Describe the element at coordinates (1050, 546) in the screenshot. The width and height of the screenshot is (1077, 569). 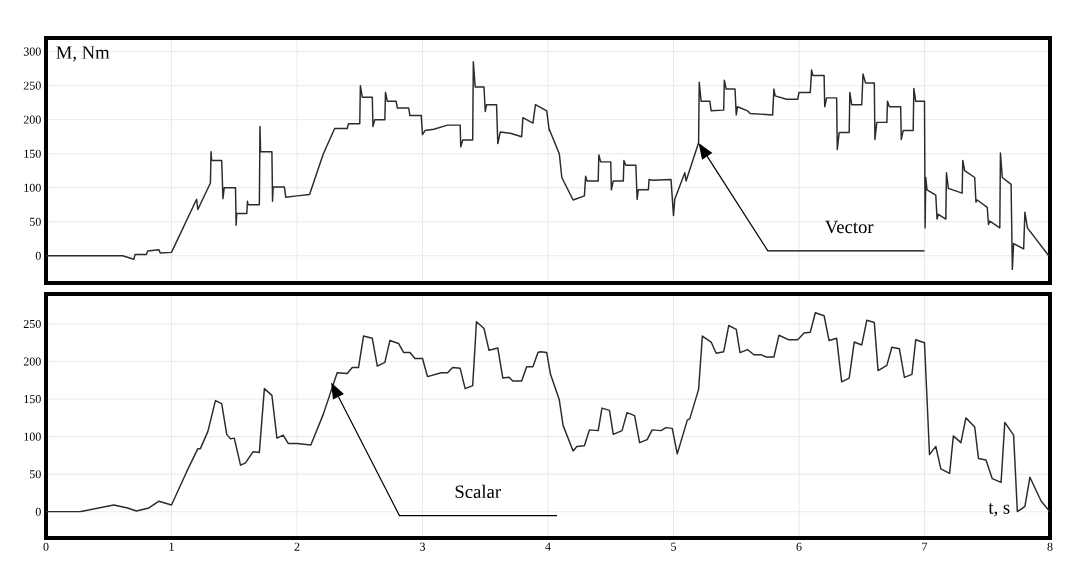
I see `x-tick-label: 8` at that location.